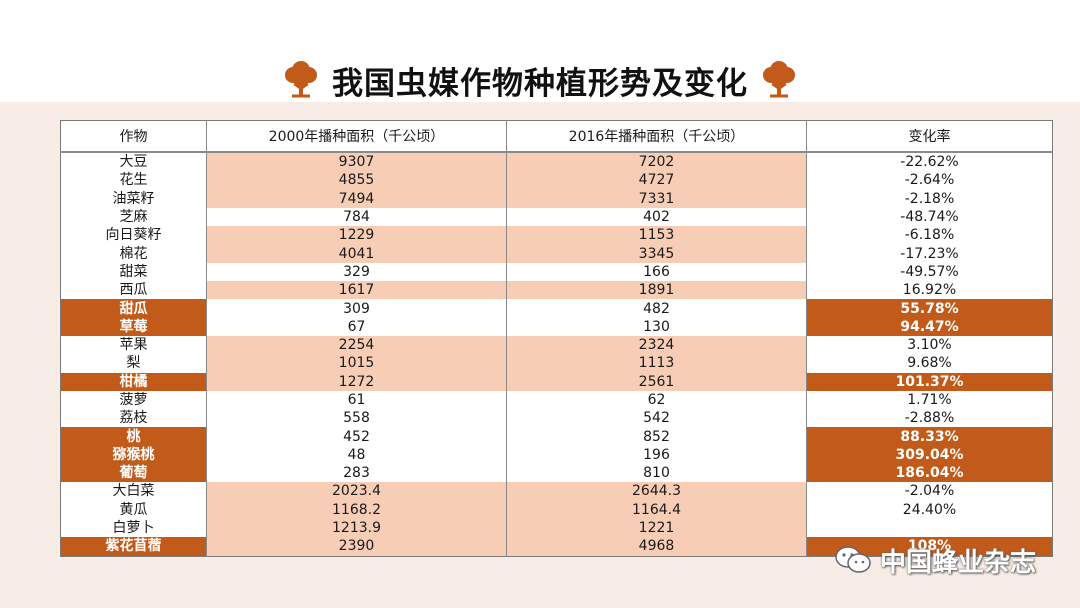 The image size is (1080, 608). Describe the element at coordinates (929, 528) in the screenshot. I see `change-rate-cell` at that location.